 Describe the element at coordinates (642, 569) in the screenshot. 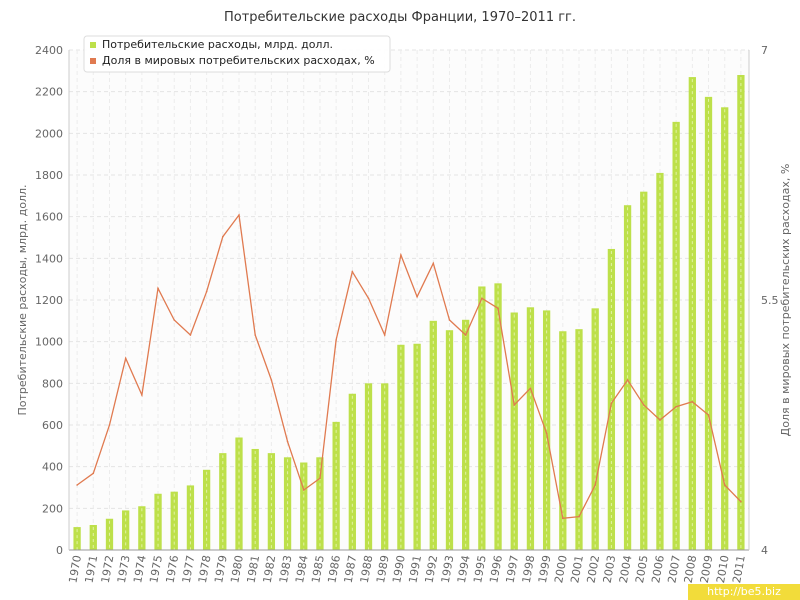

I see `x-tick-label: 2005` at that location.